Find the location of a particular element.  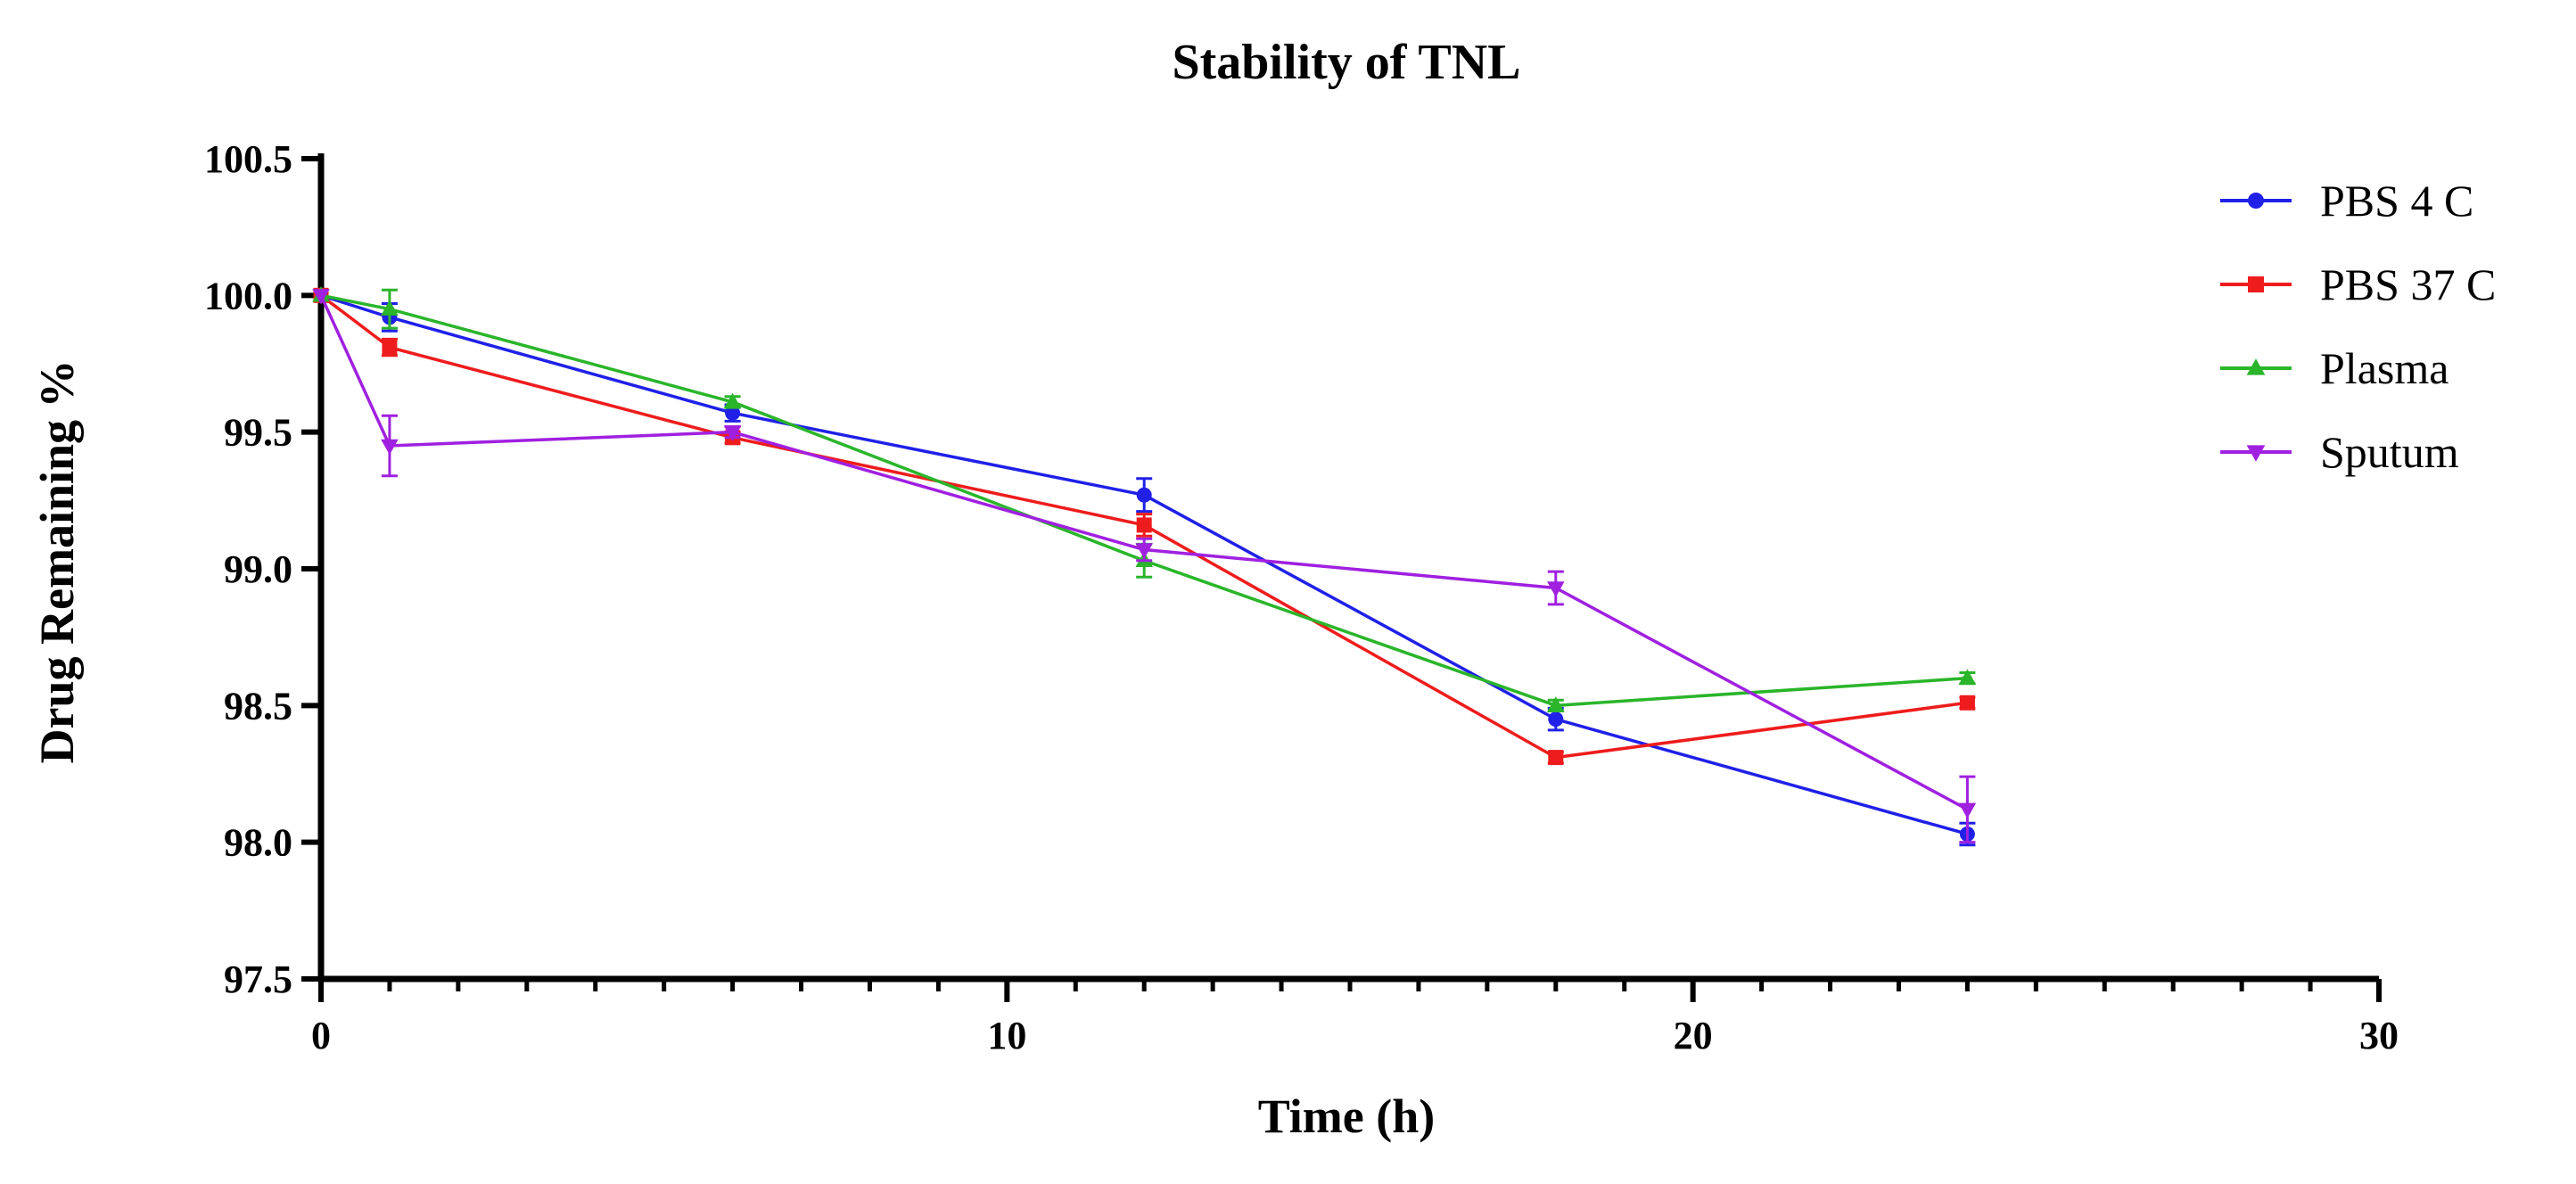

x-axis-label: Time (h) is located at coordinates (1347, 1116).